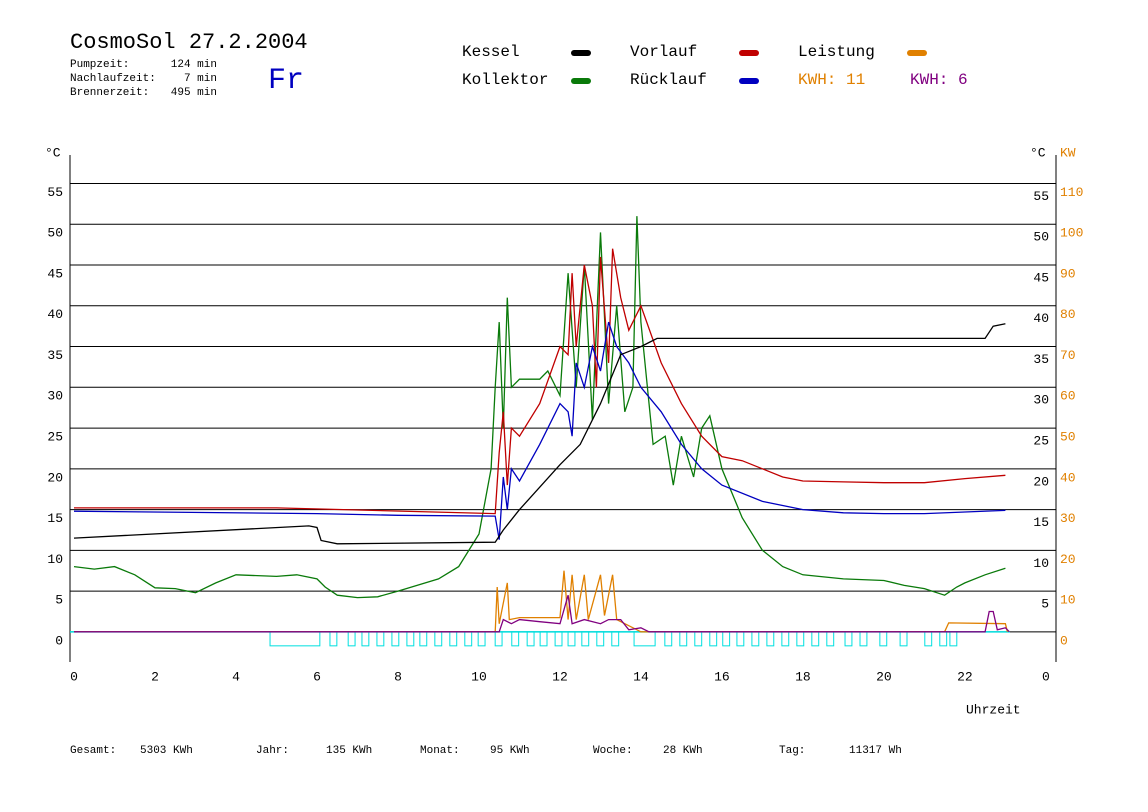  What do you see at coordinates (542, 614) in the screenshot?
I see `series-line` at bounding box center [542, 614].